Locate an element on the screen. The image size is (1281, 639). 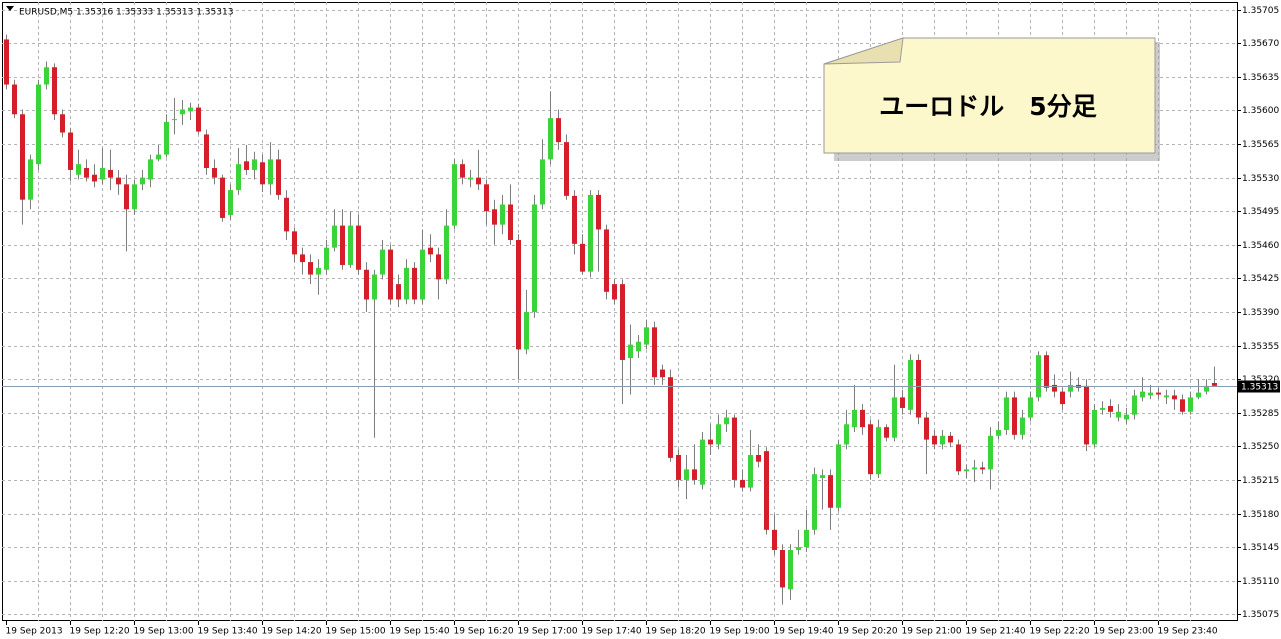
y-tick-label: 1.35285 is located at coordinates (1260, 414).